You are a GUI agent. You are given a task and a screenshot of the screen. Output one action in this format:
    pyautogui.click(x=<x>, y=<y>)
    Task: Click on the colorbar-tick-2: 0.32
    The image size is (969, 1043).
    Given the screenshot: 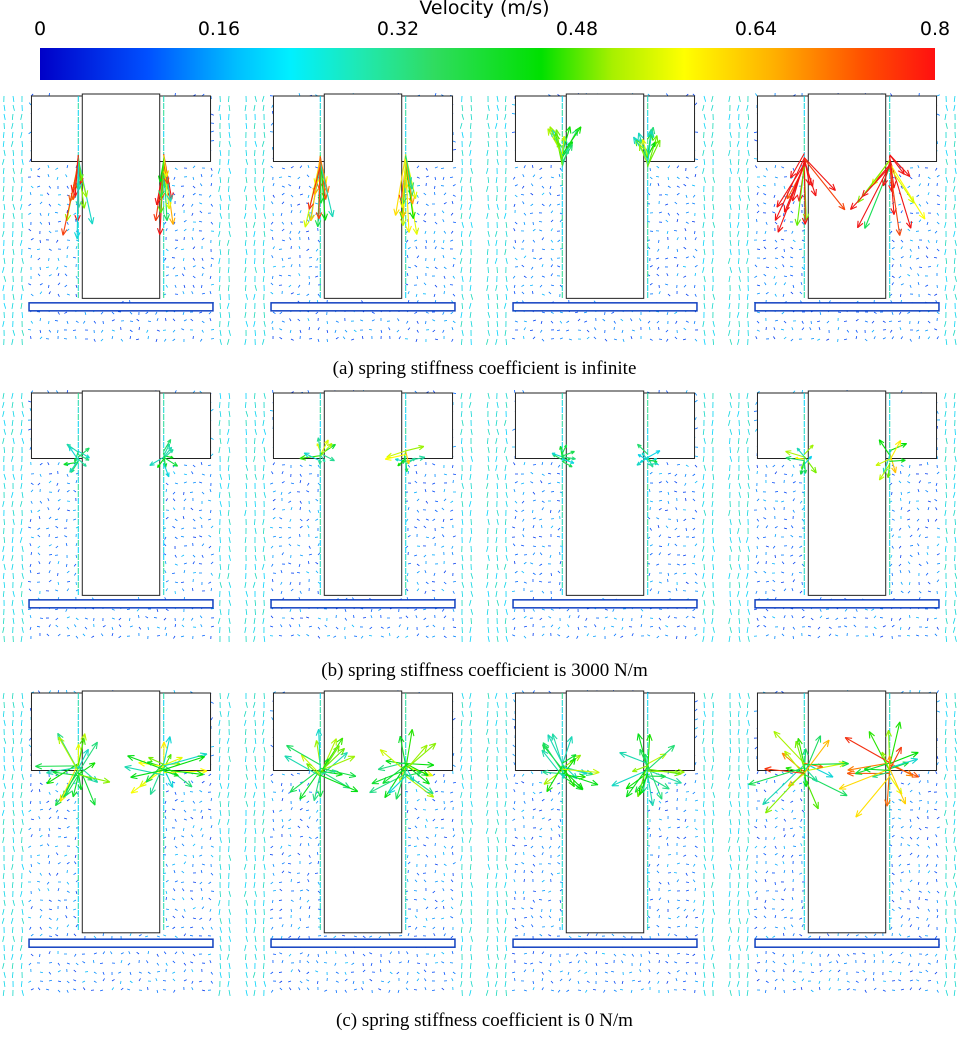 What is the action you would take?
    pyautogui.click(x=398, y=29)
    